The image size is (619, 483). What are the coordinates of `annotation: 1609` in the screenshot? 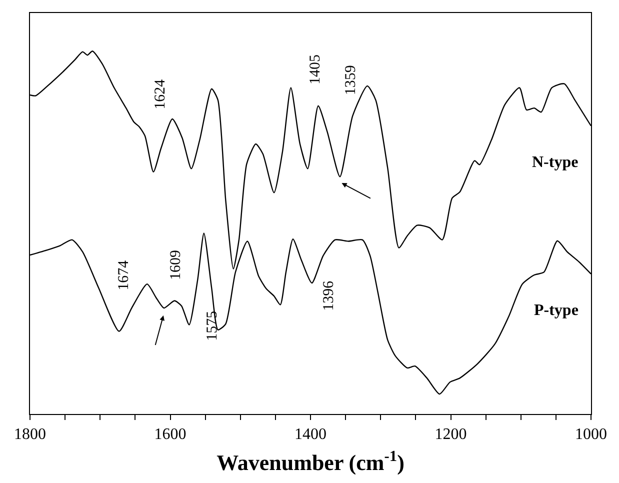 It's located at (176, 265).